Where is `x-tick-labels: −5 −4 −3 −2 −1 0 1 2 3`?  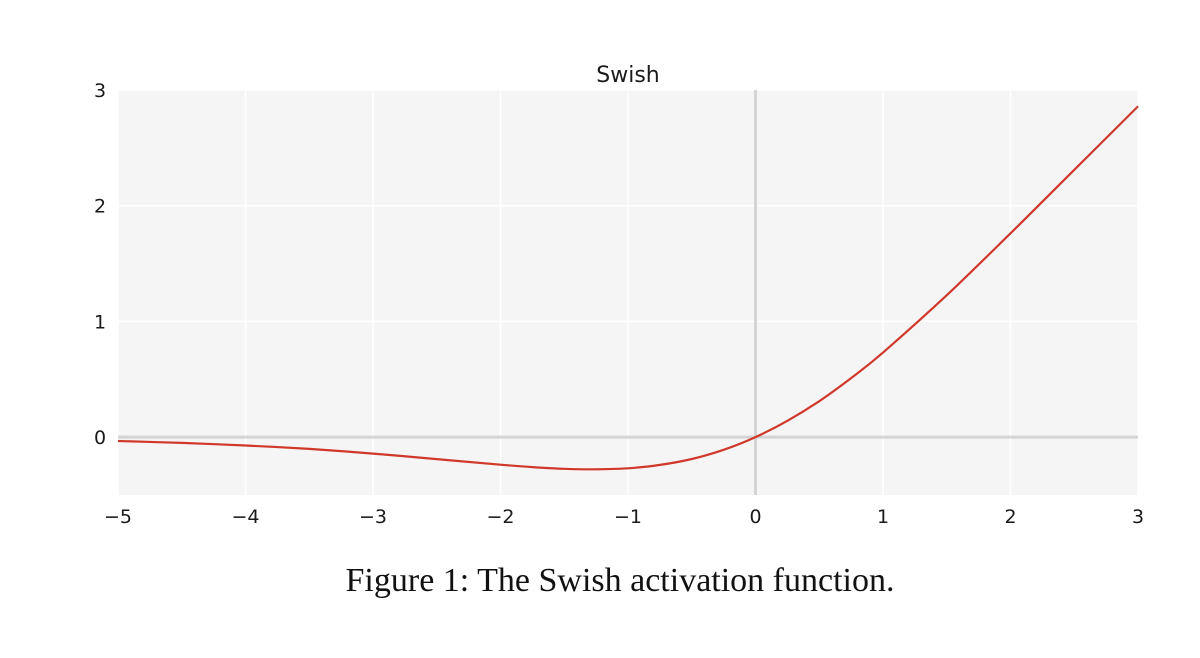 x-tick-labels: −5 −4 −3 −2 −1 0 1 2 3 is located at coordinates (624, 517).